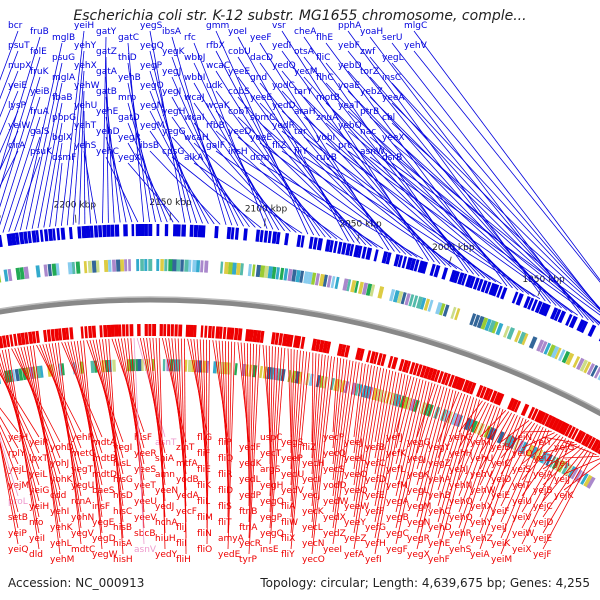  Describe the element at coordinates (523, 534) in the screenshot. I see `gene-label: yeiW` at that location.